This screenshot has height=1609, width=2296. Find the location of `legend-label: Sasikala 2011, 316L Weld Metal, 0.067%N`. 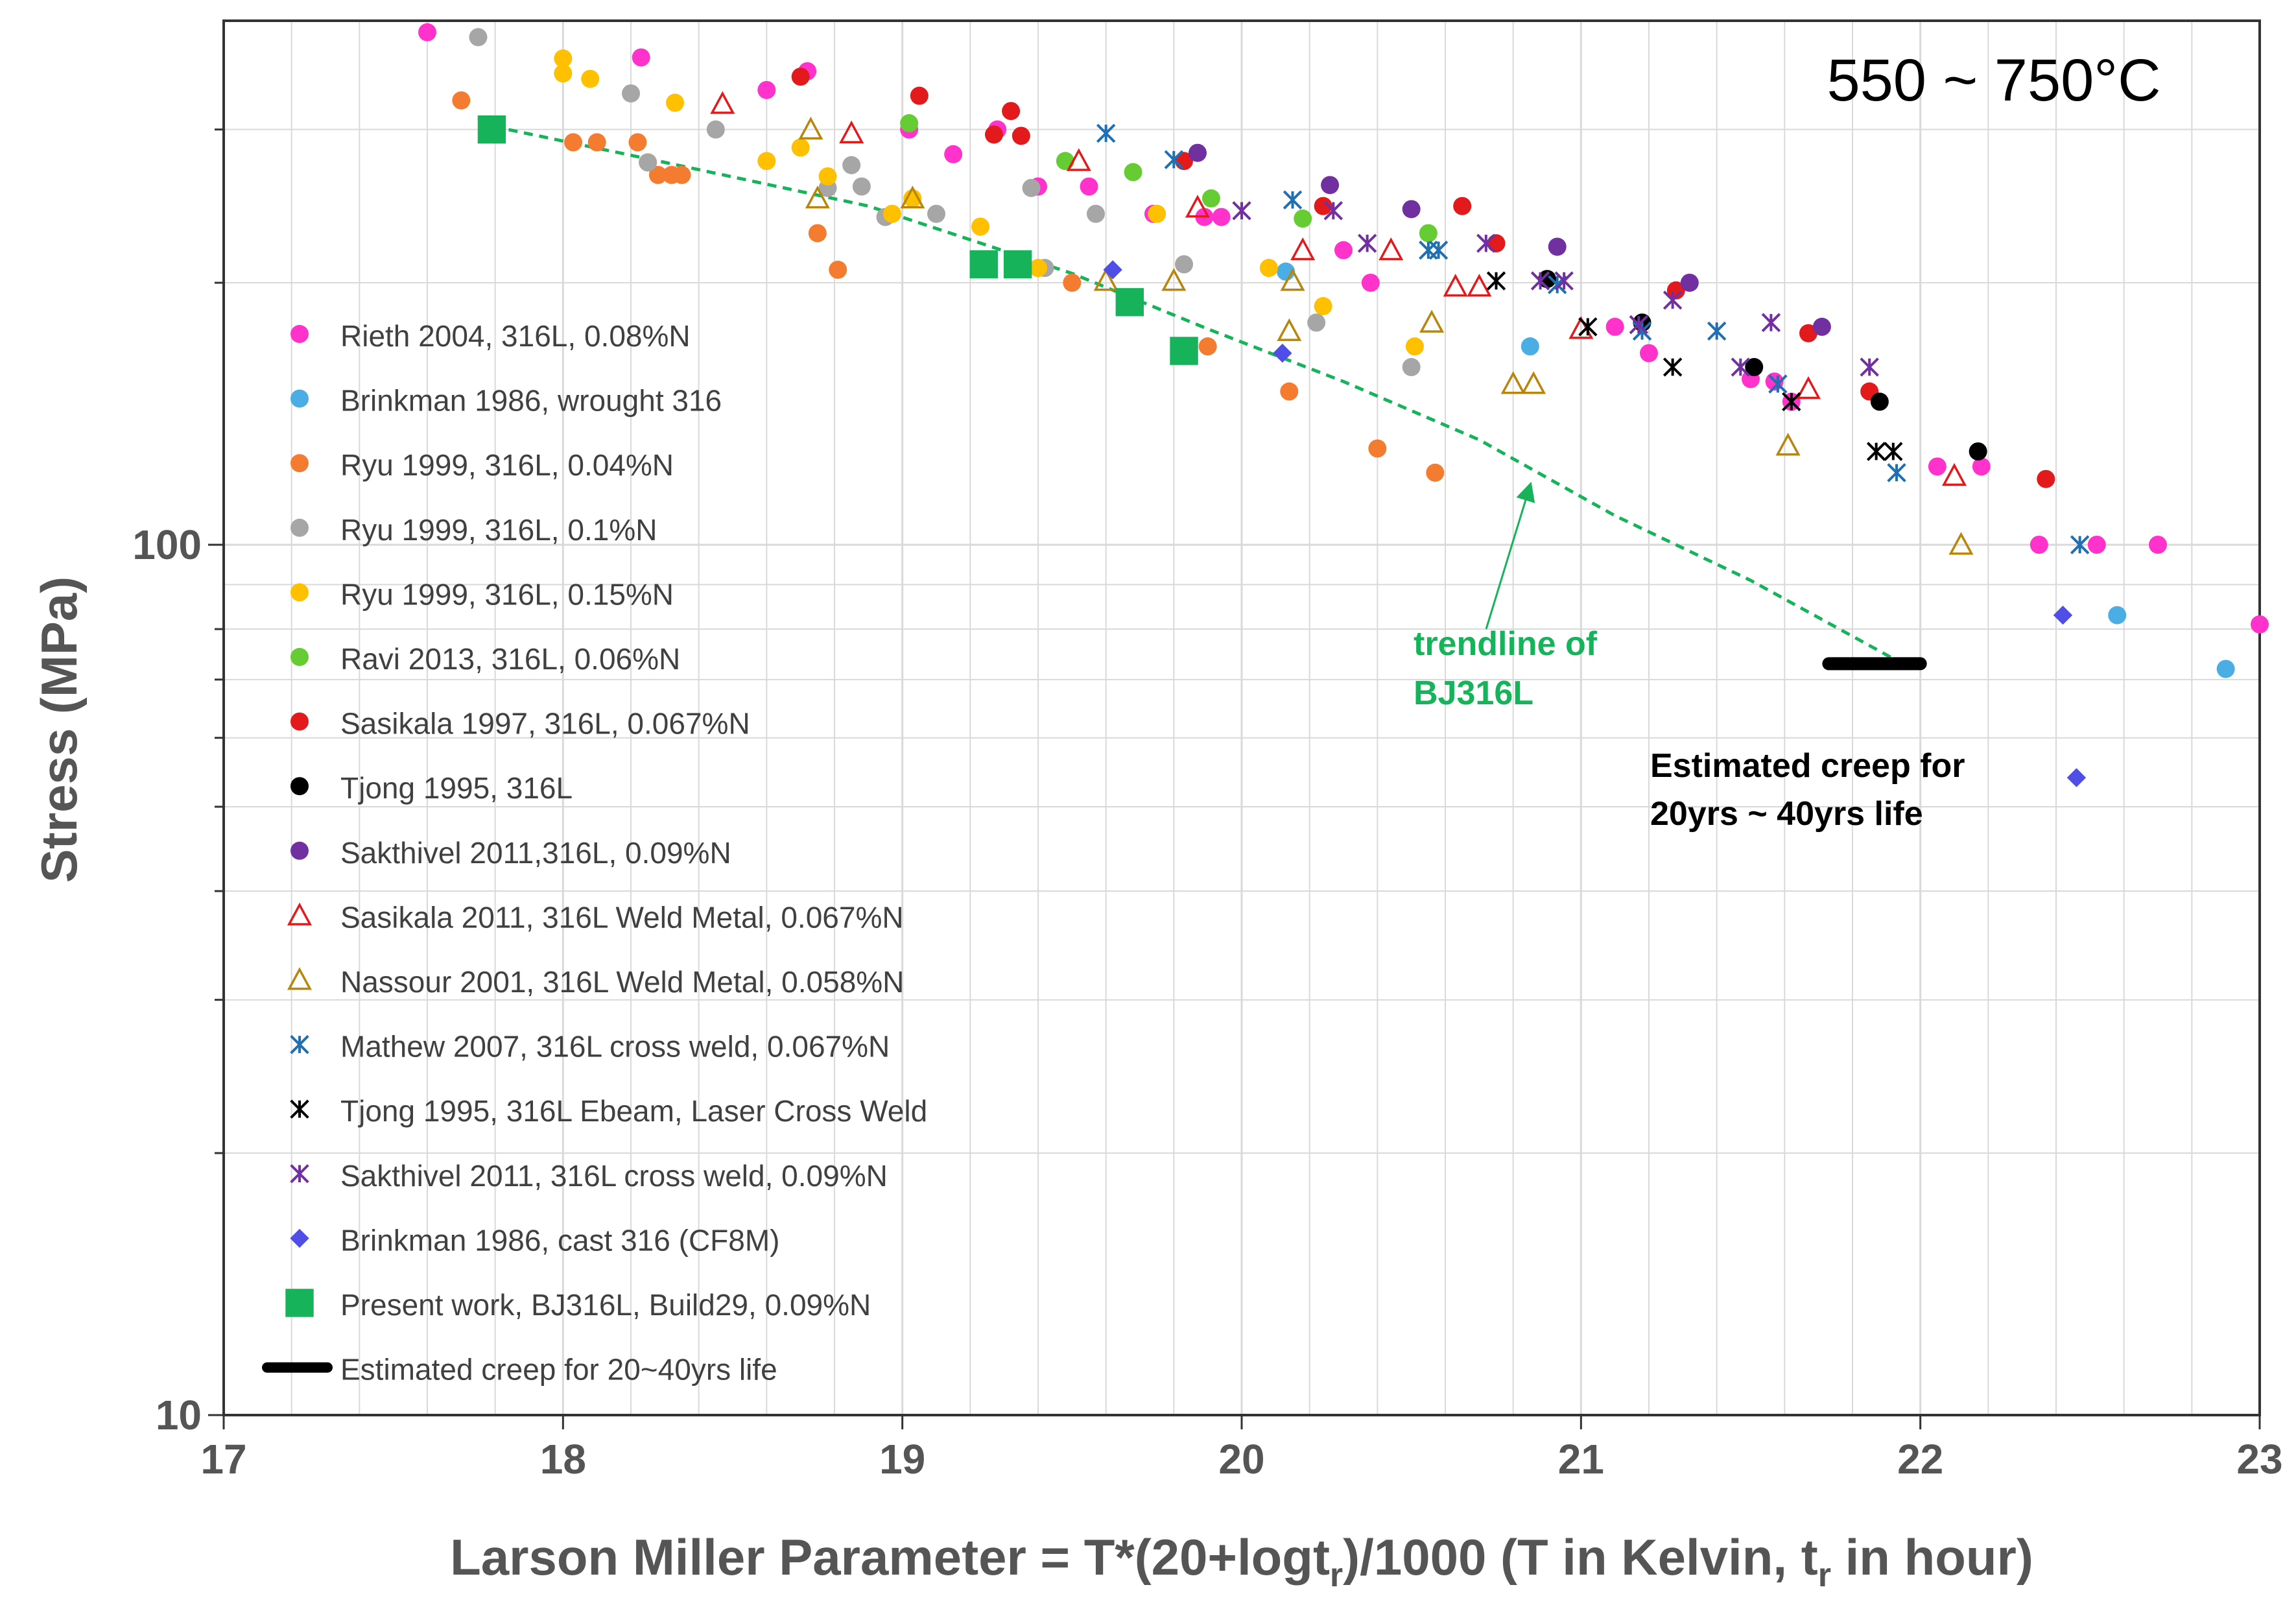

legend-label: Sasikala 2011, 316L Weld Metal, 0.067%N is located at coordinates (622, 917).